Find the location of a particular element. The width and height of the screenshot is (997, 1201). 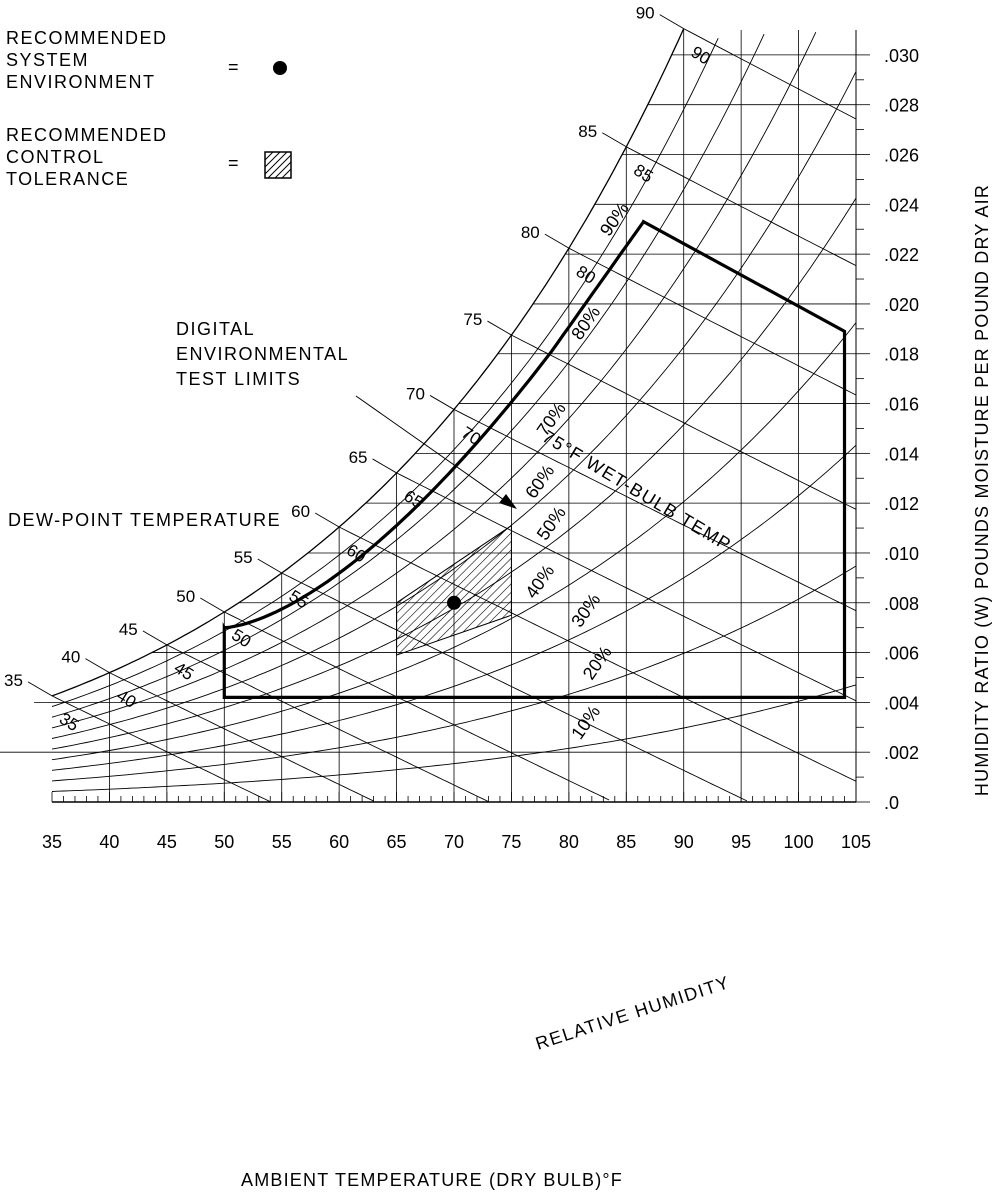

legend-tolerance-line-2: CONTROL is located at coordinates (55, 157).